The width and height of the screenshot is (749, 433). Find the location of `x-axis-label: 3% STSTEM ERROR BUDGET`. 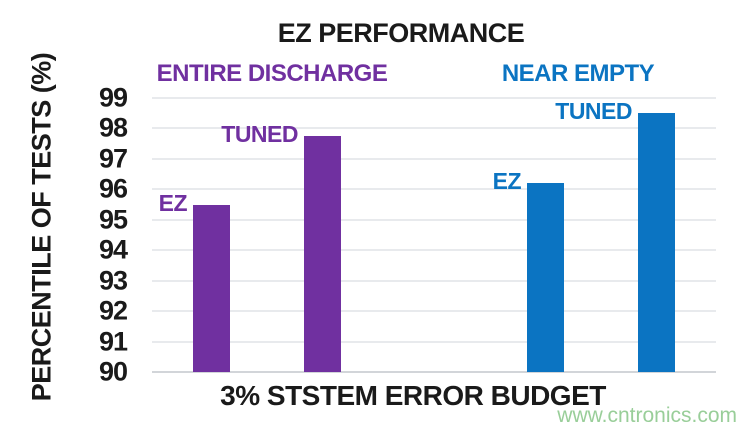

x-axis-label: 3% STSTEM ERROR BUDGET is located at coordinates (413, 395).